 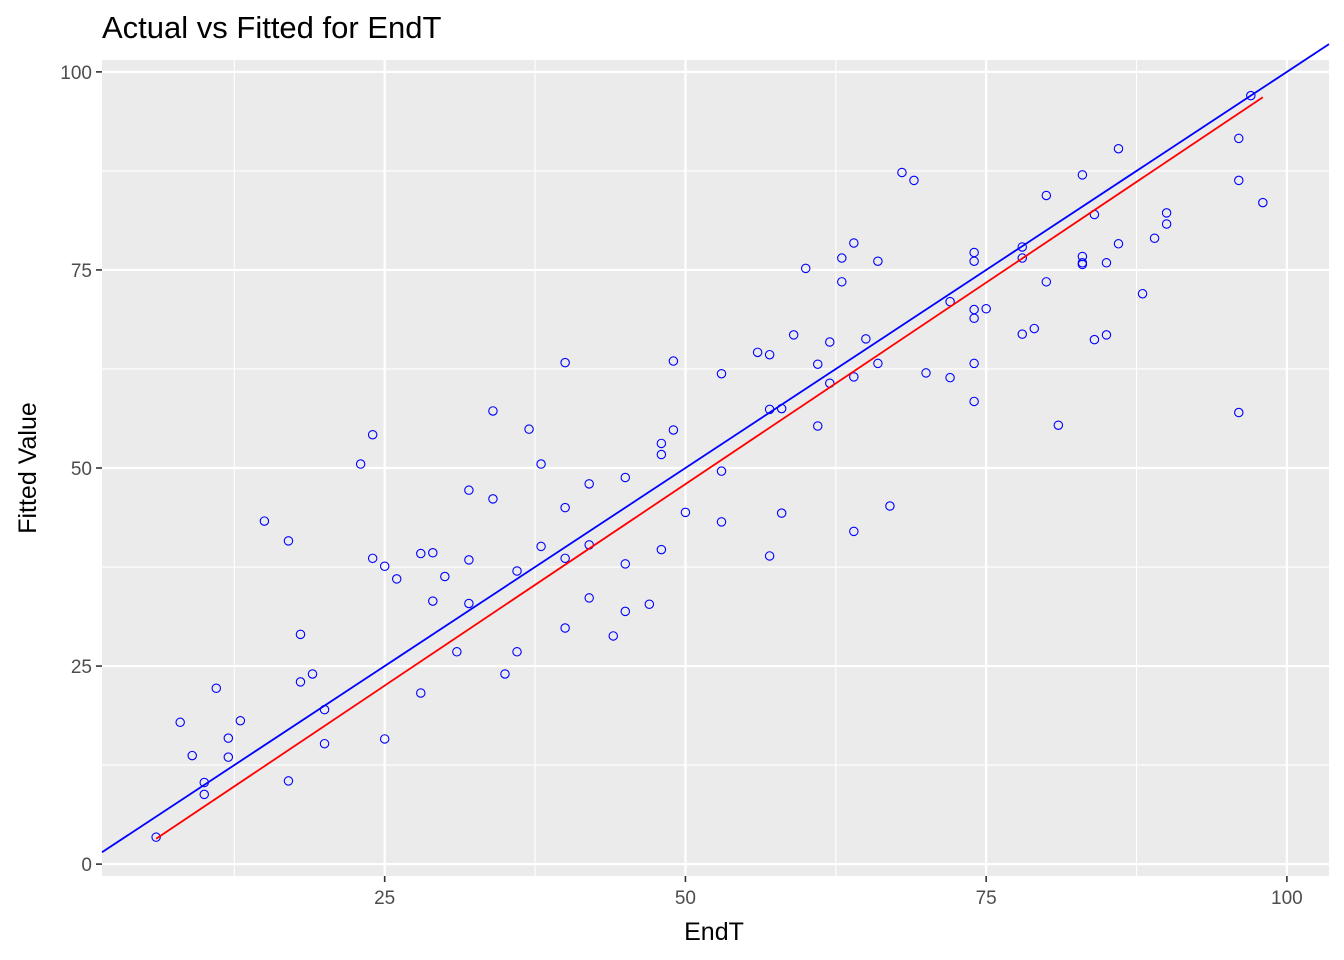 What do you see at coordinates (685, 898) in the screenshot?
I see `x-tick-label: 50` at bounding box center [685, 898].